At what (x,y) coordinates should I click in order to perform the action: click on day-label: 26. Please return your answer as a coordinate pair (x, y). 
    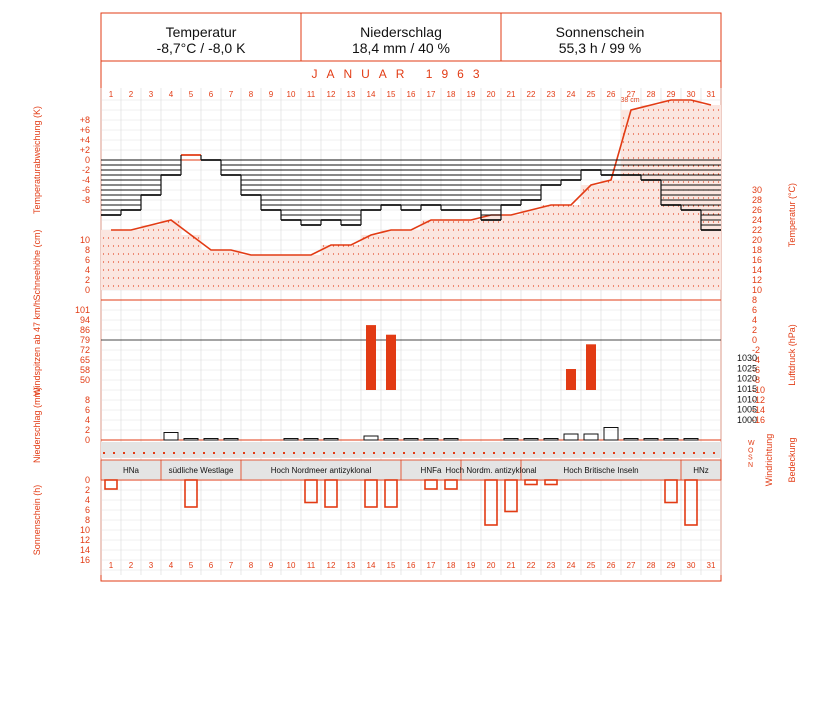
    Looking at the image, I should click on (611, 565).